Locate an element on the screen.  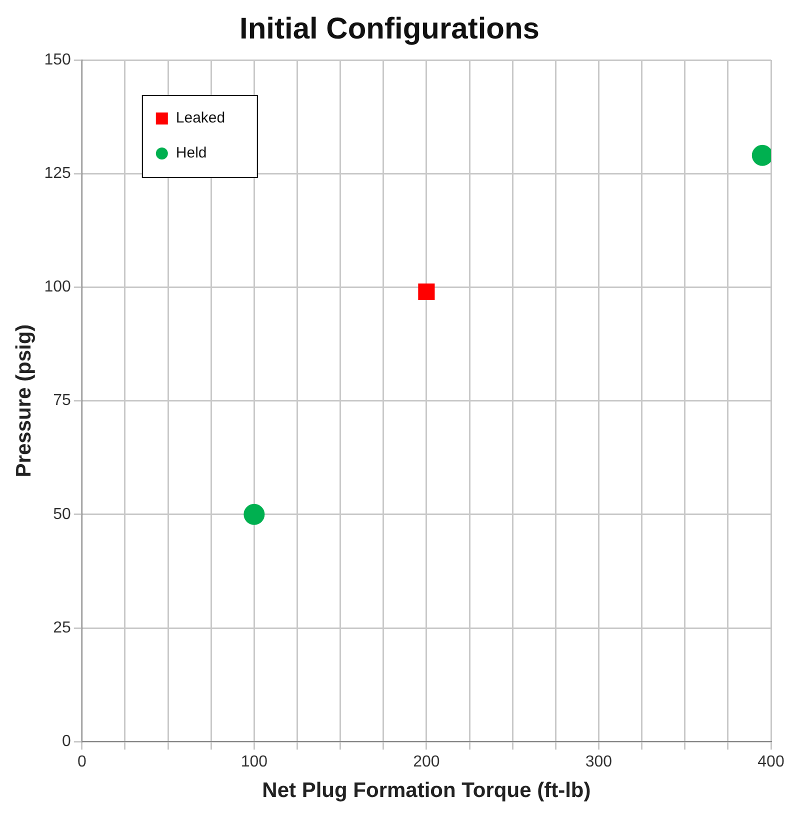
chart-title: Initial Configurations is located at coordinates (390, 29).